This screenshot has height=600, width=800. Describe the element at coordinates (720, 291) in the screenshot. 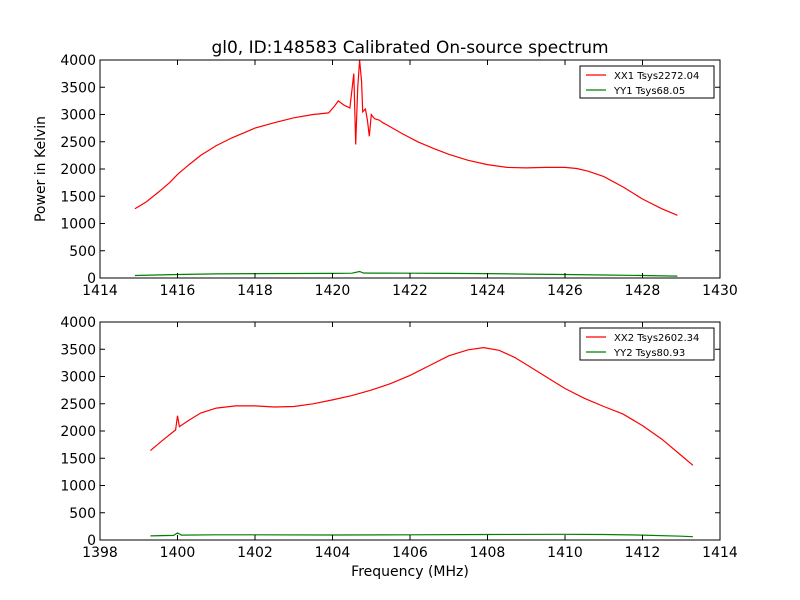

I see `x-tick-label: 1430` at that location.